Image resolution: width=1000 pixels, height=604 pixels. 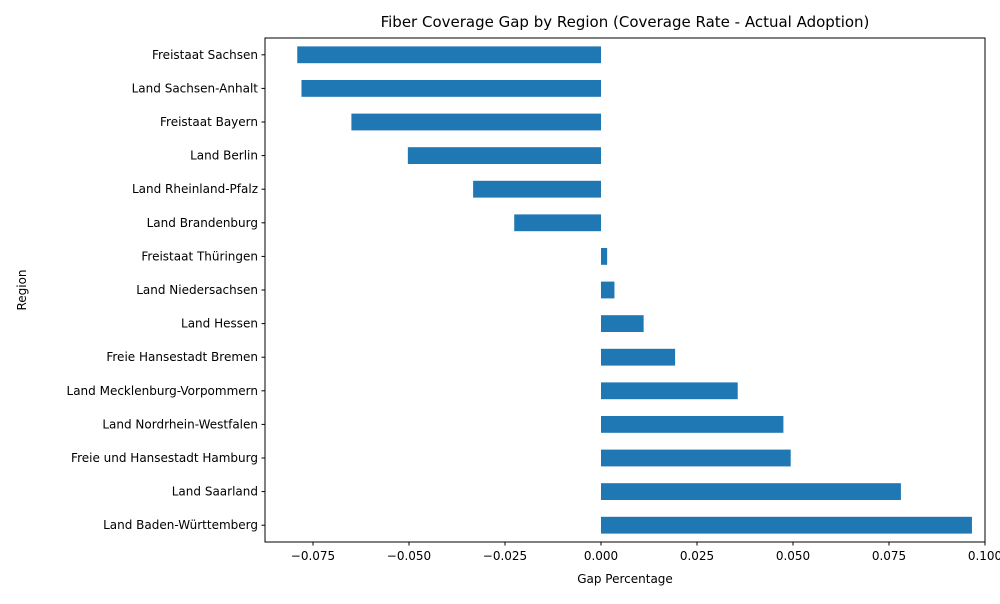 I want to click on y-tick-label: Land Berlin, so click(x=224, y=156).